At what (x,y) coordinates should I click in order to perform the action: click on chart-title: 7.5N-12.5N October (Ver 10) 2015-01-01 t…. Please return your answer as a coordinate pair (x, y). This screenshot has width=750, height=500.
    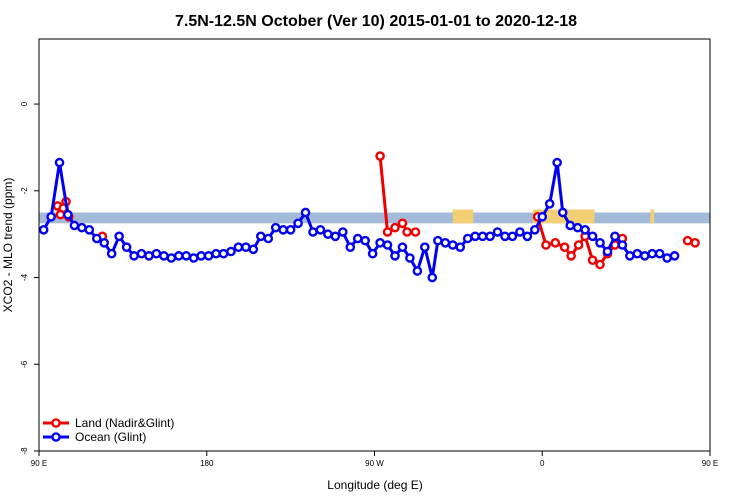
    Looking at the image, I should click on (376, 21).